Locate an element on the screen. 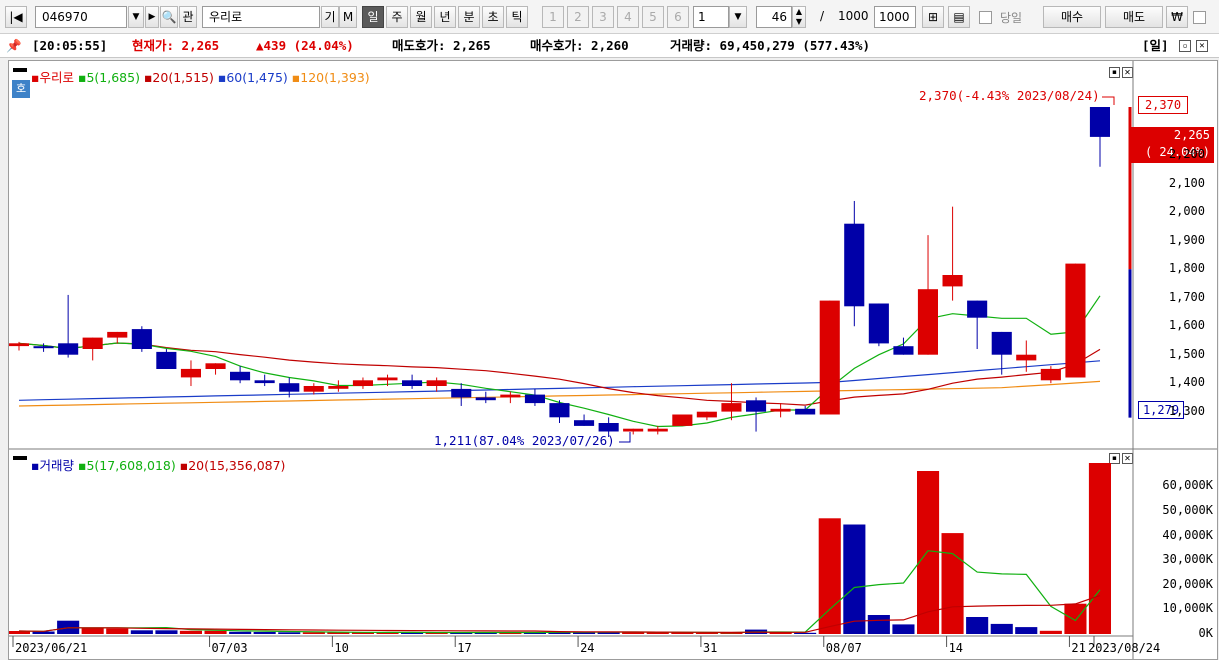 Image resolution: width=1219 pixels, height=660 pixels. volume-pane-restore-icon: ▪ is located at coordinates (1114, 458).